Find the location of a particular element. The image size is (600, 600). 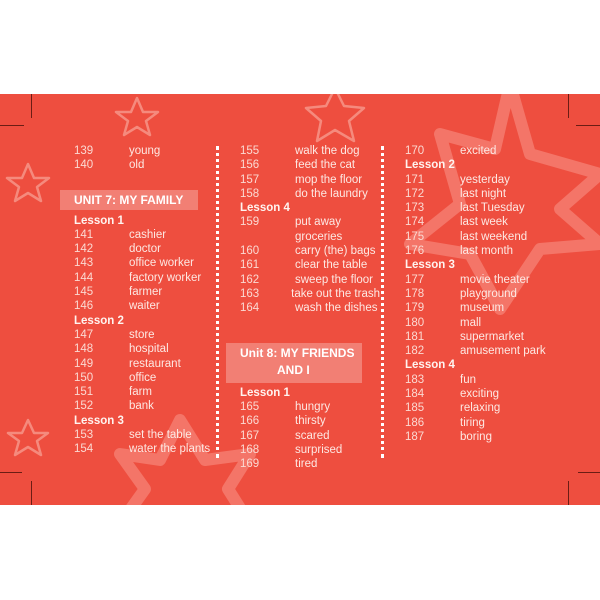

word-row: 183 fun is located at coordinates (440, 379).